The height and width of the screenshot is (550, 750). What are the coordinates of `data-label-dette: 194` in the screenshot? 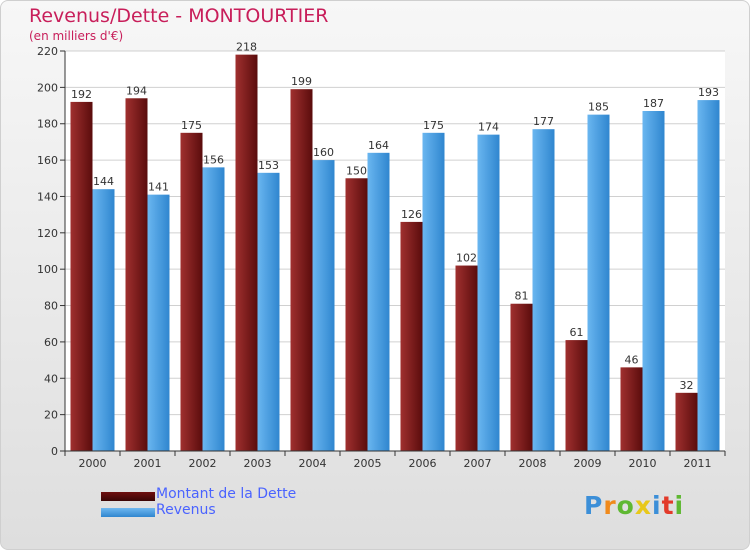 It's located at (136, 90).